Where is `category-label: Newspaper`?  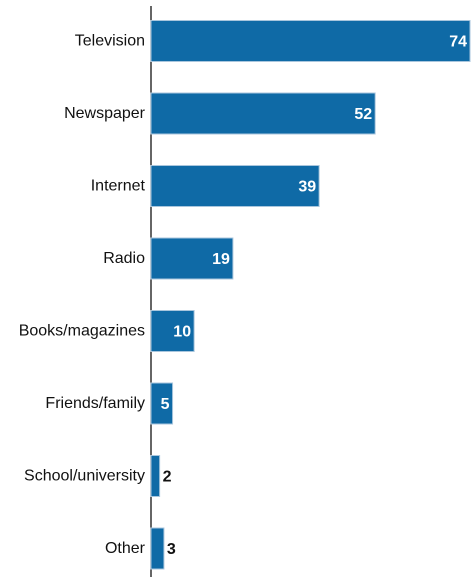
category-label: Newspaper is located at coordinates (105, 113).